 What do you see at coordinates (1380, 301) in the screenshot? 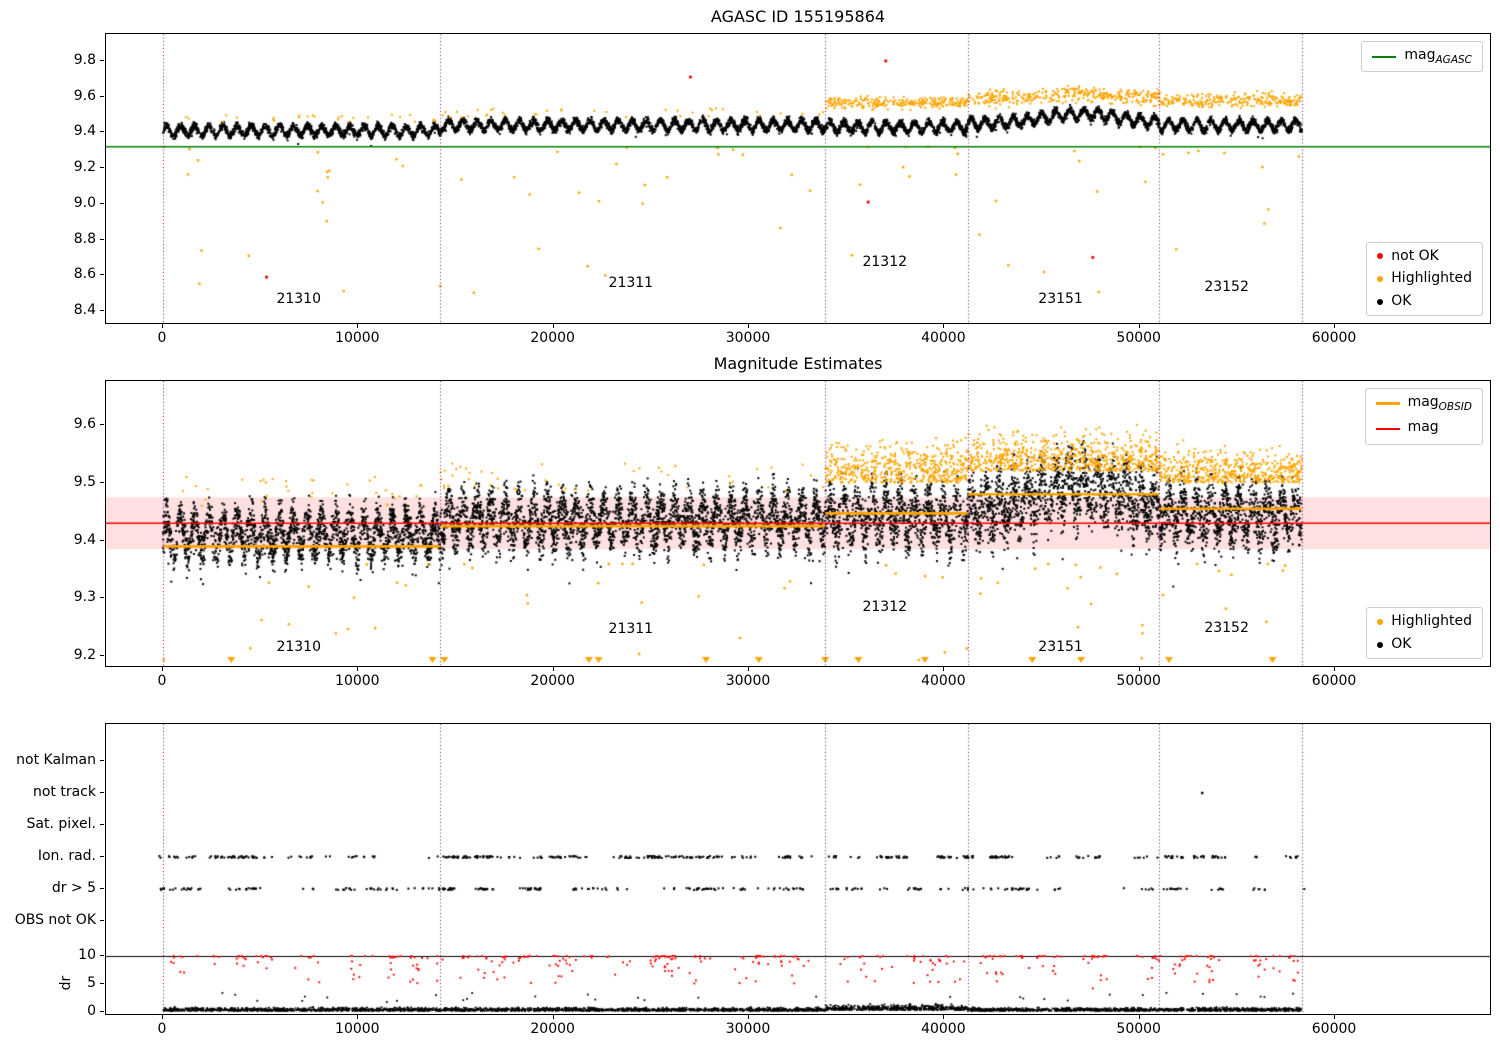
I see `ok-dot-sample` at bounding box center [1380, 301].